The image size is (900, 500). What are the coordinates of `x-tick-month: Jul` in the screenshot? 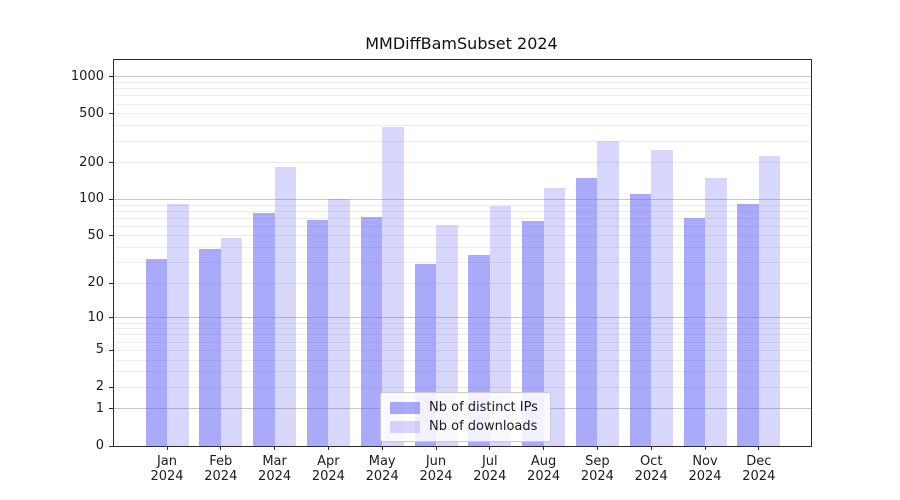 It's located at (489, 461).